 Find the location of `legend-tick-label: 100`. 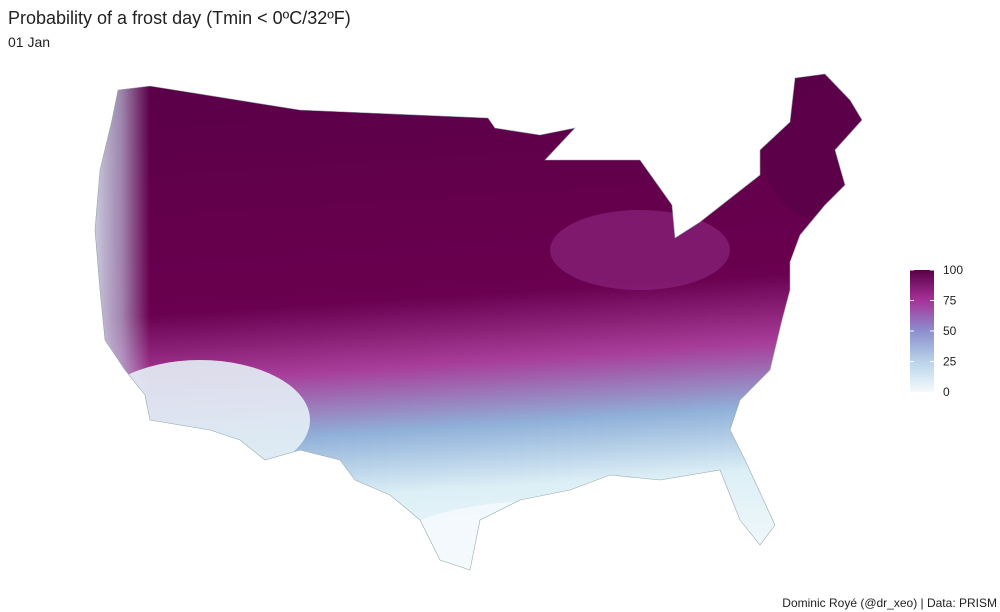

legend-tick-label: 100 is located at coordinates (953, 270).